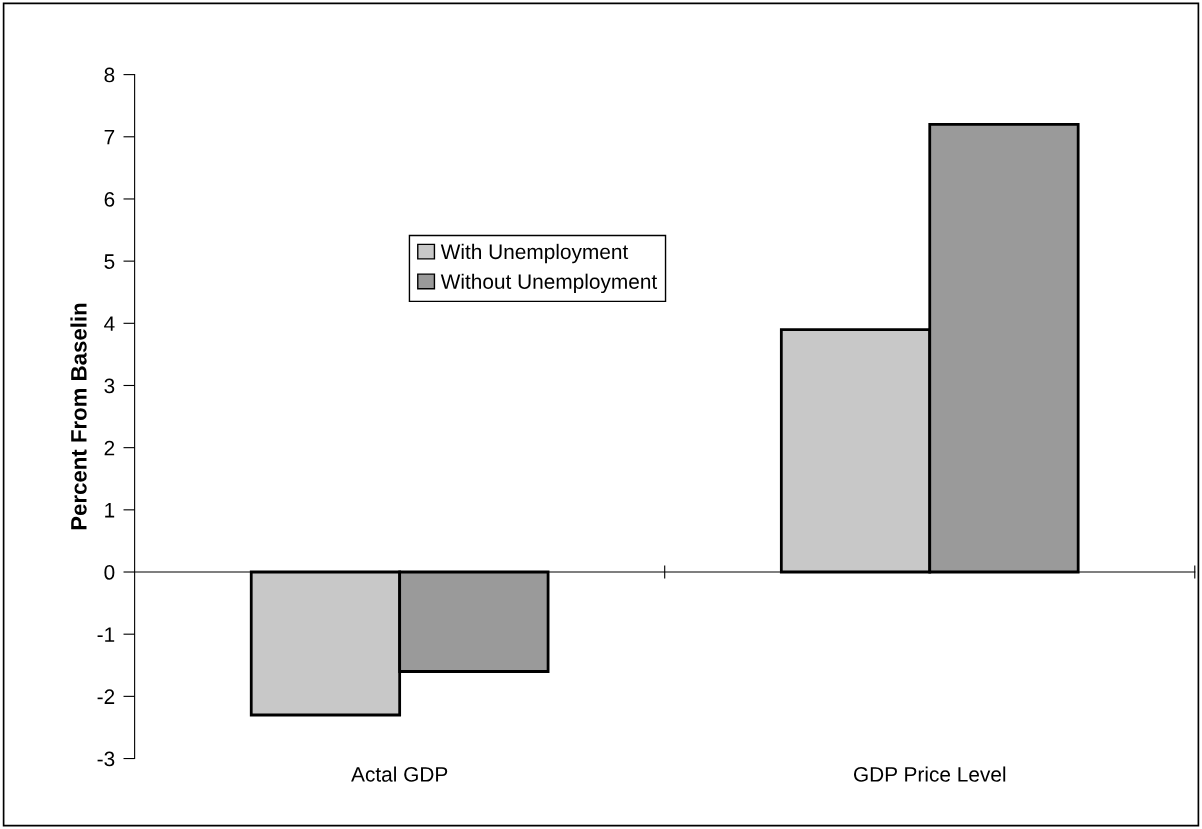 The width and height of the screenshot is (1202, 829). Describe the element at coordinates (109, 386) in the screenshot. I see `y-tick-label: 3` at that location.